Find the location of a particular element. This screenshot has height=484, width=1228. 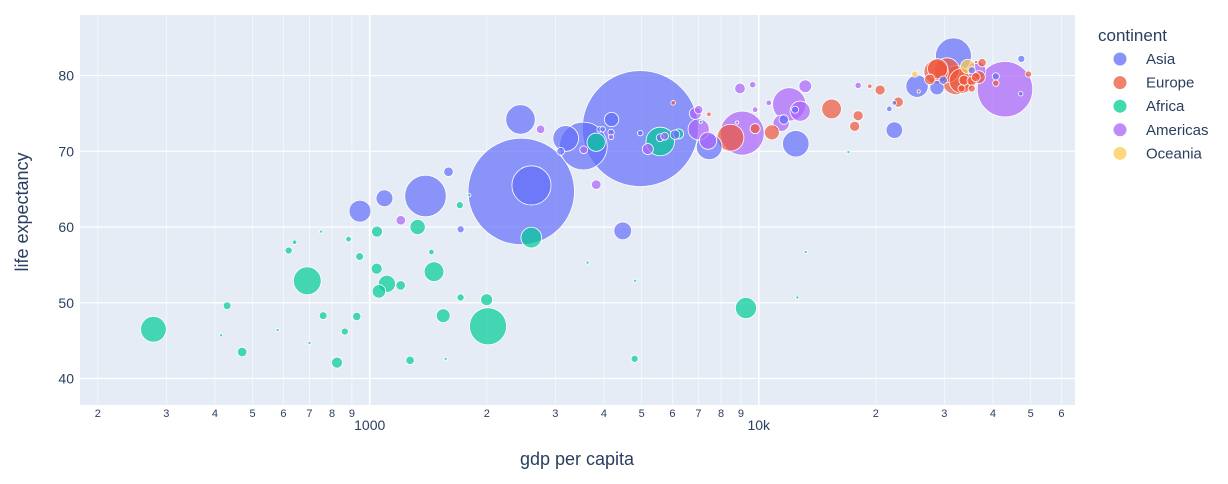

legend-label-europe: Europe is located at coordinates (1170, 83).